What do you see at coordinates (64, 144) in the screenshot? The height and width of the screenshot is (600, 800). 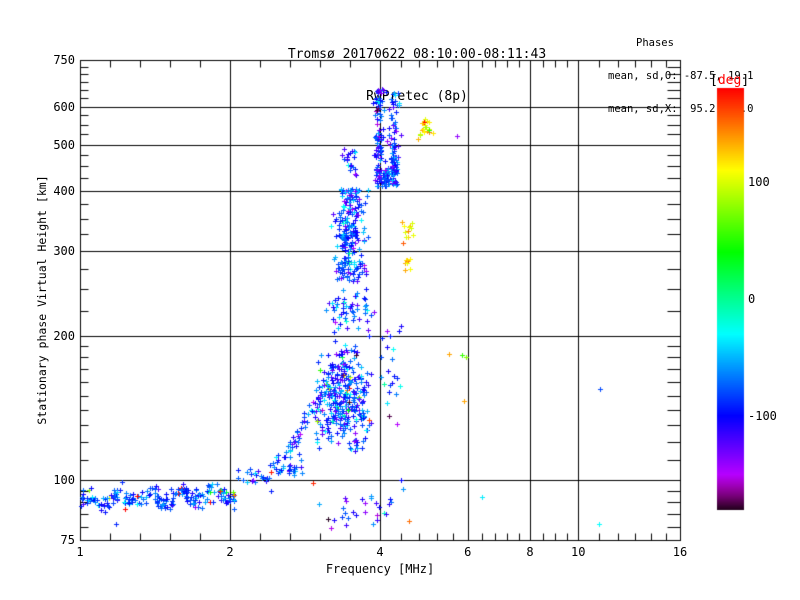 I see `y-tick-label: 500` at bounding box center [64, 144].